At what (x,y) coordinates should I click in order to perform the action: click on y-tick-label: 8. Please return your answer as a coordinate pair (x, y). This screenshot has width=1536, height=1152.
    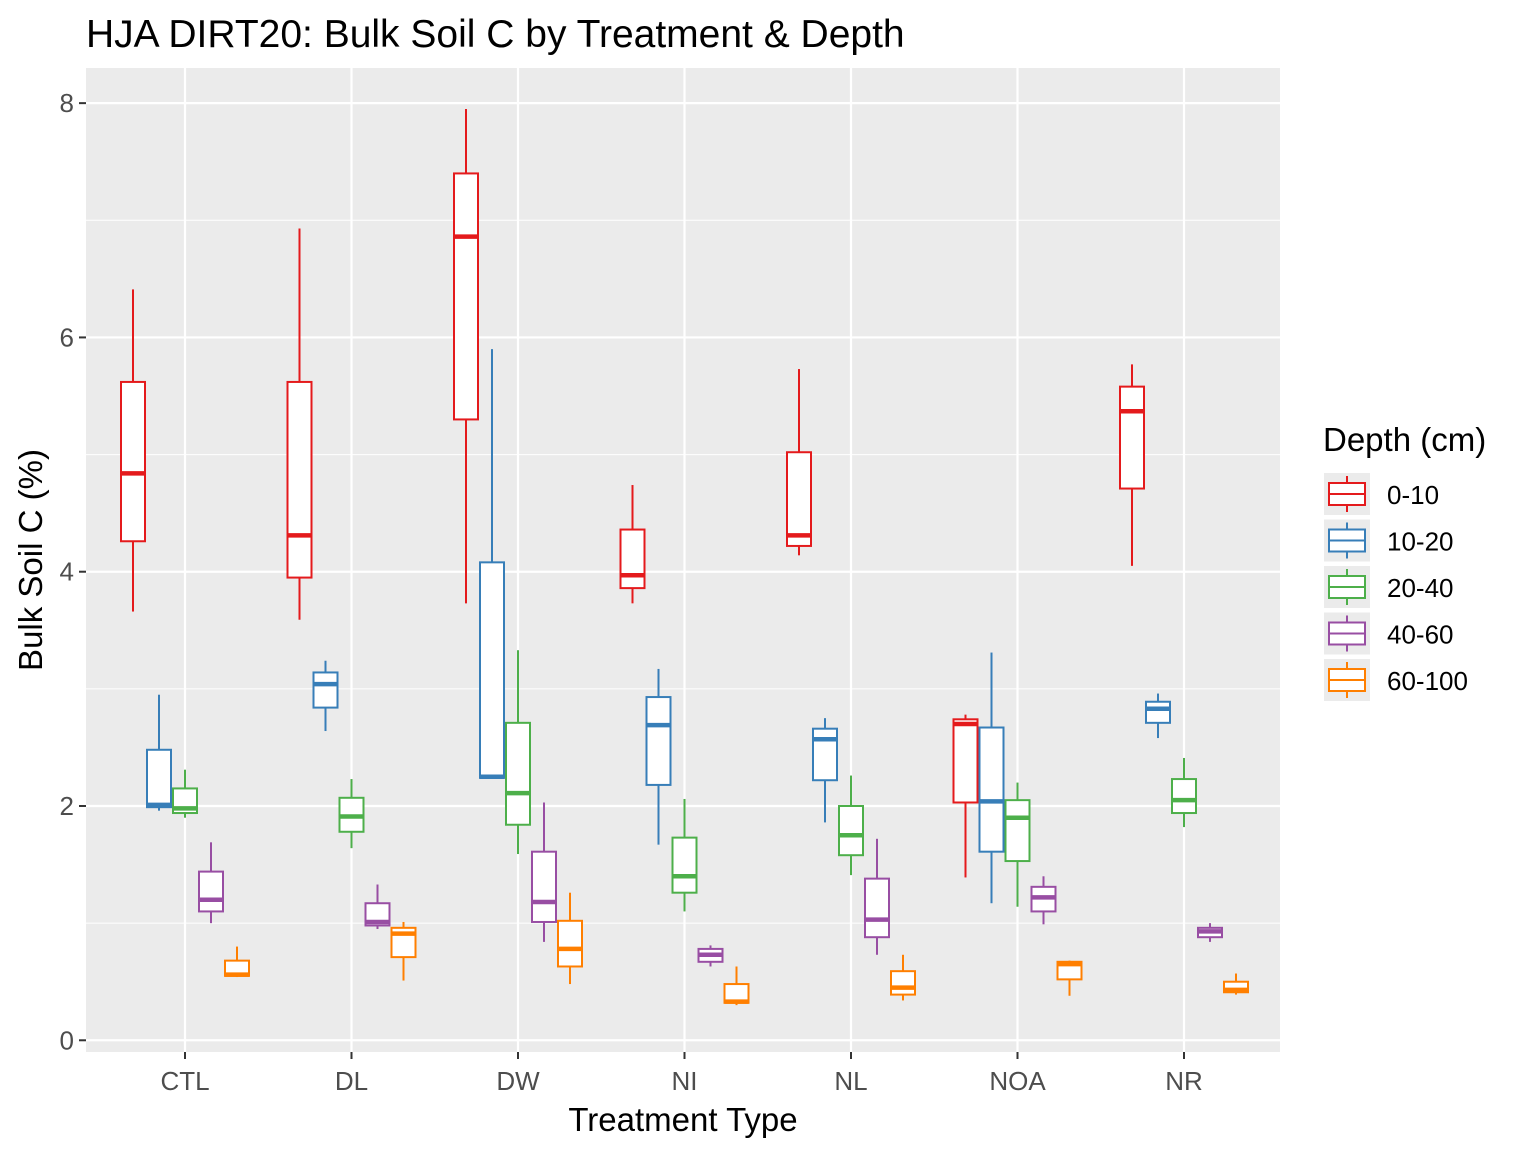
    Looking at the image, I should click on (67, 103).